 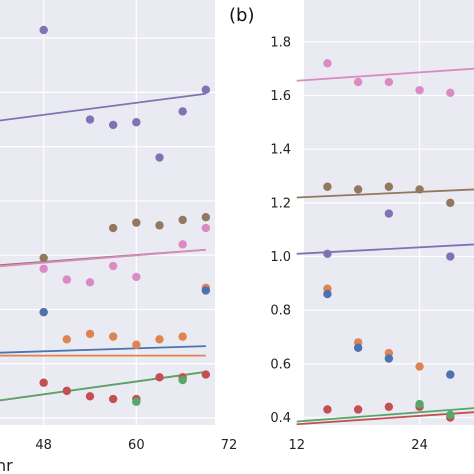 What do you see at coordinates (419, 366) in the screenshot?
I see `panel-b-point-orange` at bounding box center [419, 366].